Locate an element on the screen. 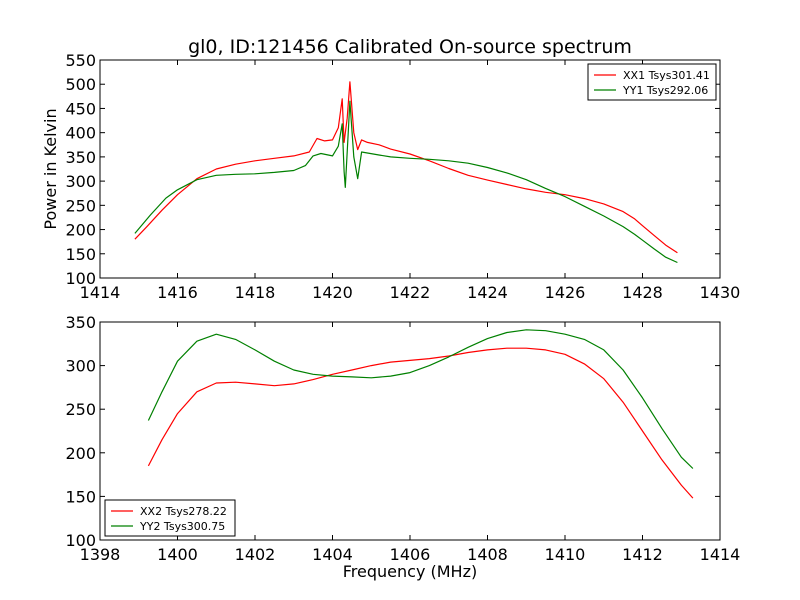  x-tick-label: 1418 is located at coordinates (255, 292).